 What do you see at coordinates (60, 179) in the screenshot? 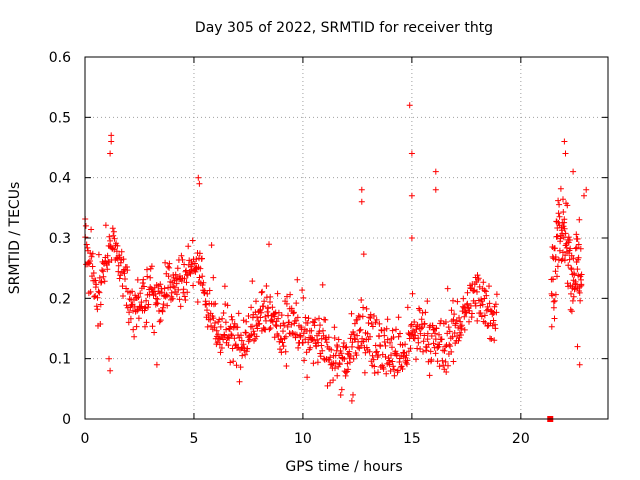
I see `y-tick-label: 0.4` at bounding box center [60, 179].